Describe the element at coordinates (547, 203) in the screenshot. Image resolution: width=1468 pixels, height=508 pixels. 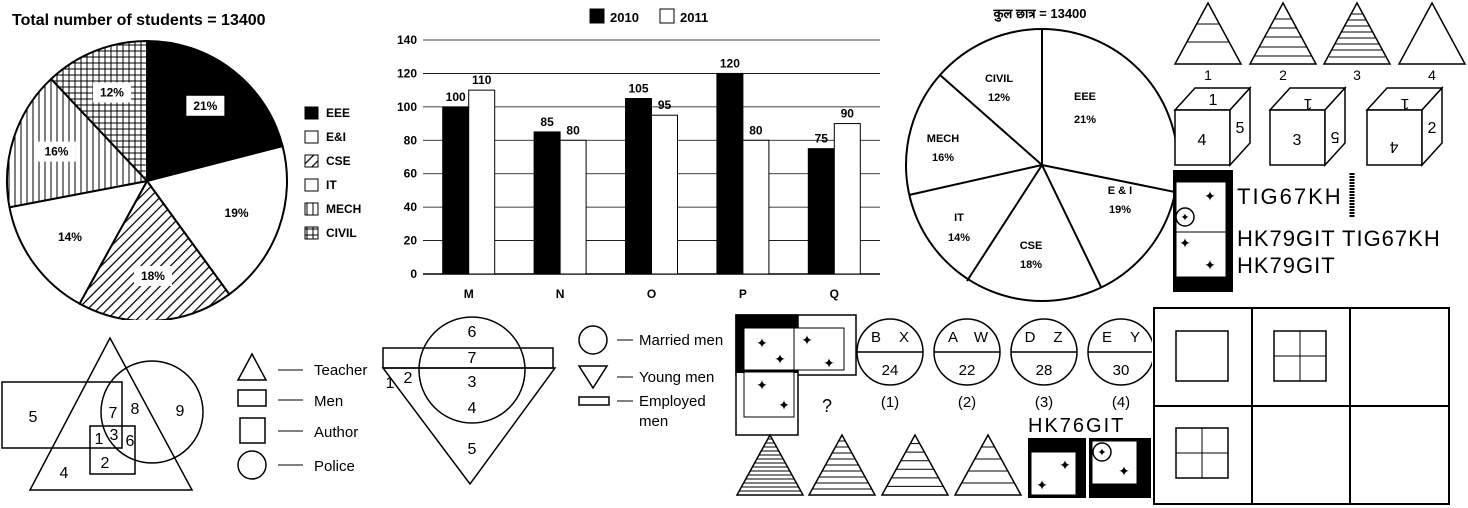
I see `bar-2010-N` at that location.